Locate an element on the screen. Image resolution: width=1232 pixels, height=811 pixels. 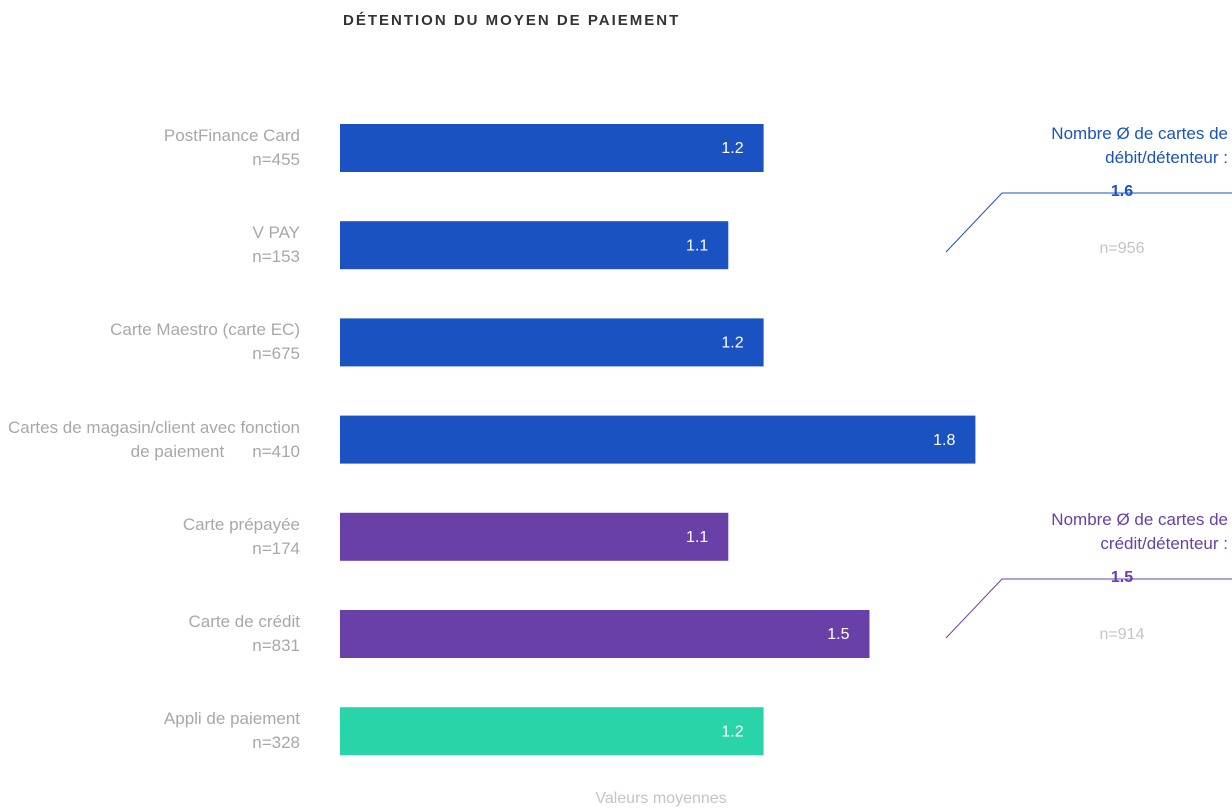
sample-size: n=455 is located at coordinates (276, 159).